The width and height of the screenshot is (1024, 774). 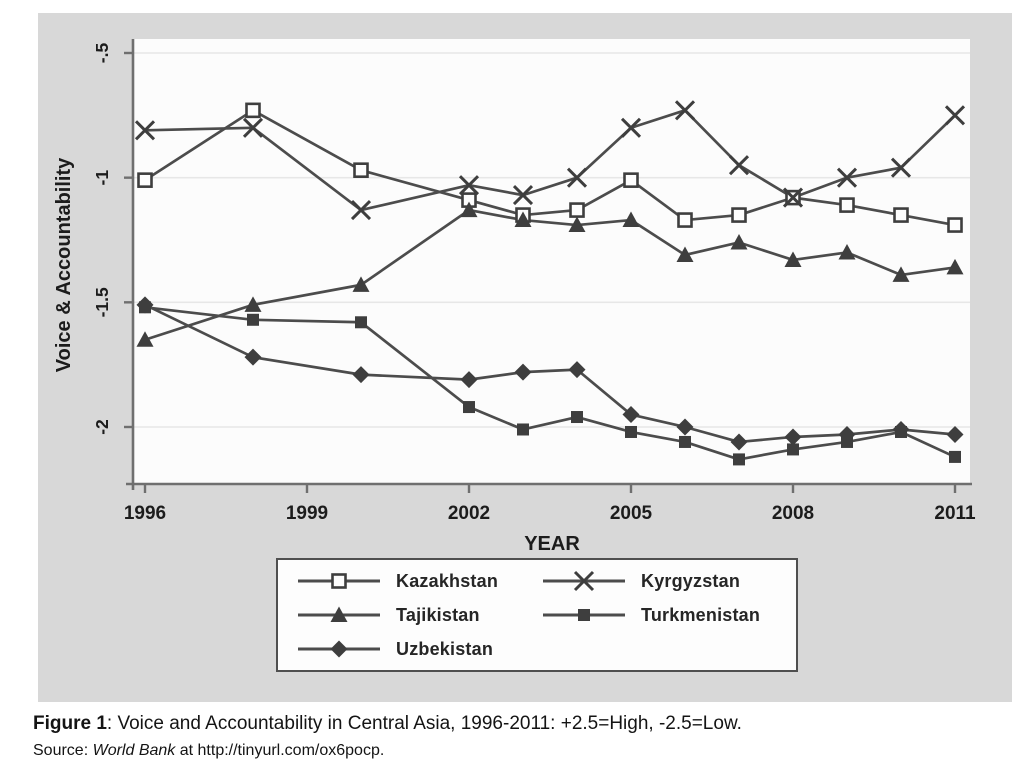 I want to click on legend-item-kyrgyzstan: Kyrgyzstan, so click(x=663, y=581).